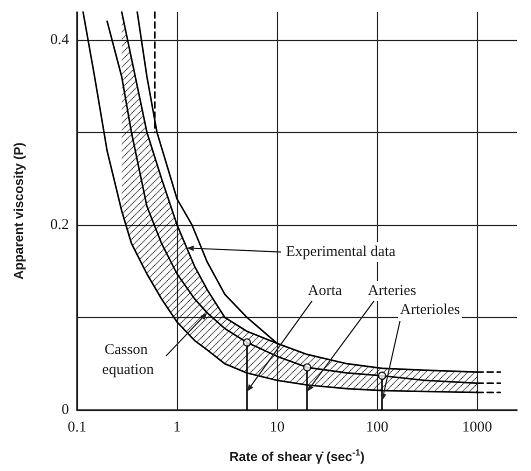  Describe the element at coordinates (60, 40) in the screenshot. I see `y-tick-label: 0.4` at that location.